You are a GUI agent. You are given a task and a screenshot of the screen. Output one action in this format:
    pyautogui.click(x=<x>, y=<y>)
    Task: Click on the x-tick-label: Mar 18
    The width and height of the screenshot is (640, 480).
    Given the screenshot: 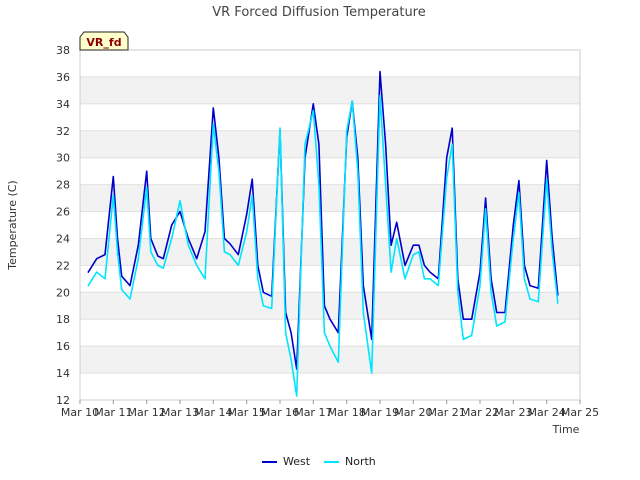 What is the action you would take?
    pyautogui.click(x=347, y=412)
    